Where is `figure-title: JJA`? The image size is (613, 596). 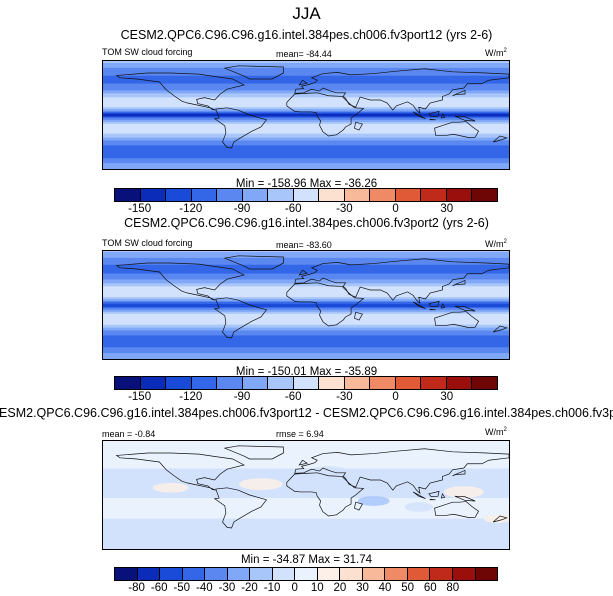
figure-title: JJA is located at coordinates (306, 13).